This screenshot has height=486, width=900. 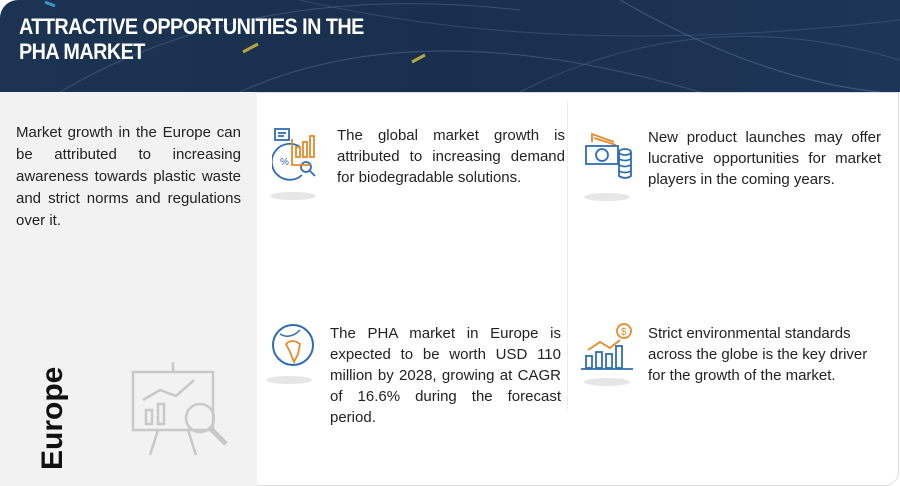 I want to click on report-analysis-icon: %, so click(x=294, y=154).